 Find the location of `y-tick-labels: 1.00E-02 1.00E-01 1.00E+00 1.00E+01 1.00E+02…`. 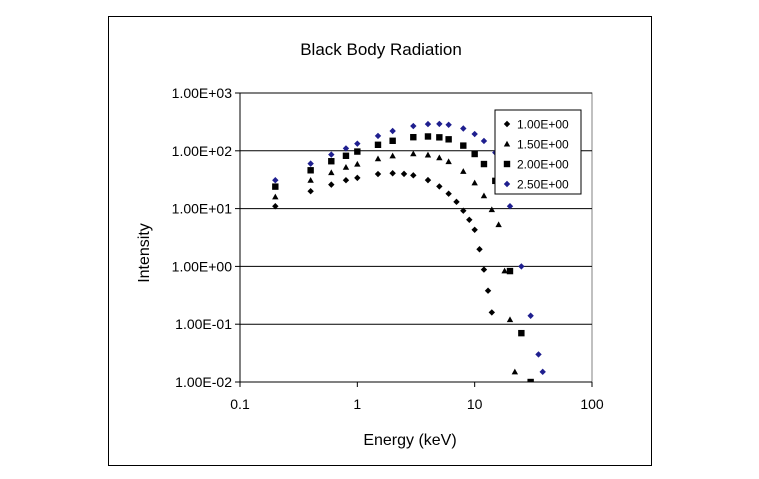

y-tick-labels: 1.00E-02 1.00E-01 1.00E+00 1.00E+01 1.00E+02… is located at coordinates (202, 237).